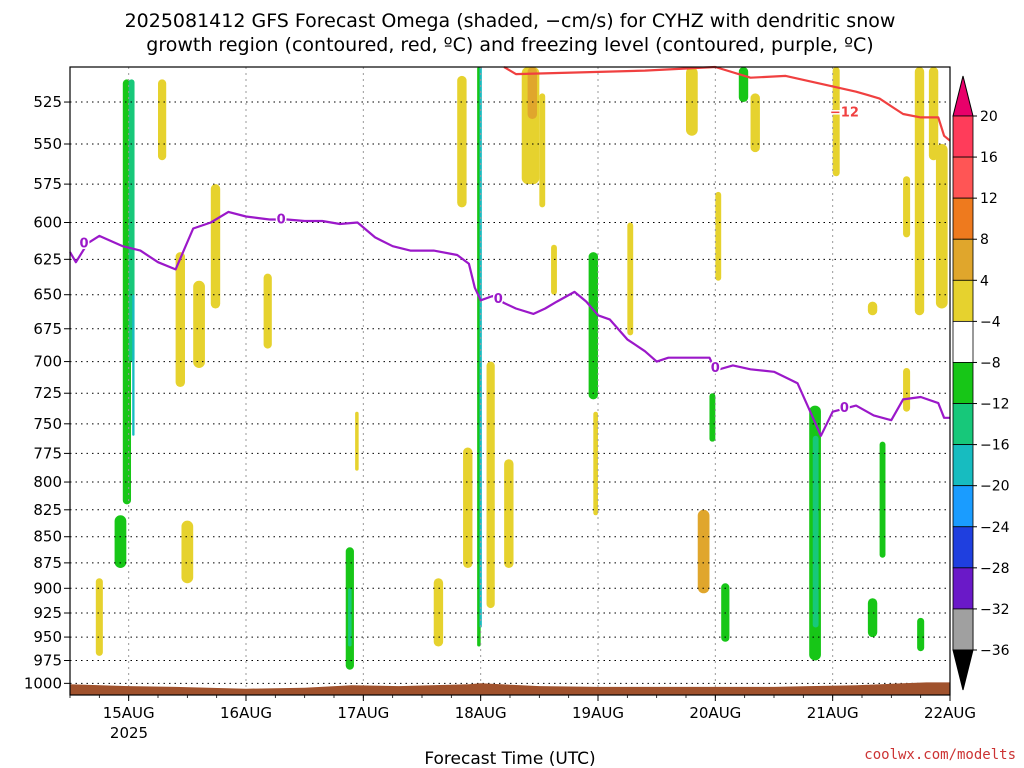  Describe the element at coordinates (522, 708) in the screenshot. I see `x-axis: 15AUG 16AUG 17AUG 18AUG 19AUG 20AUG 21AUG 22AUG` at that location.